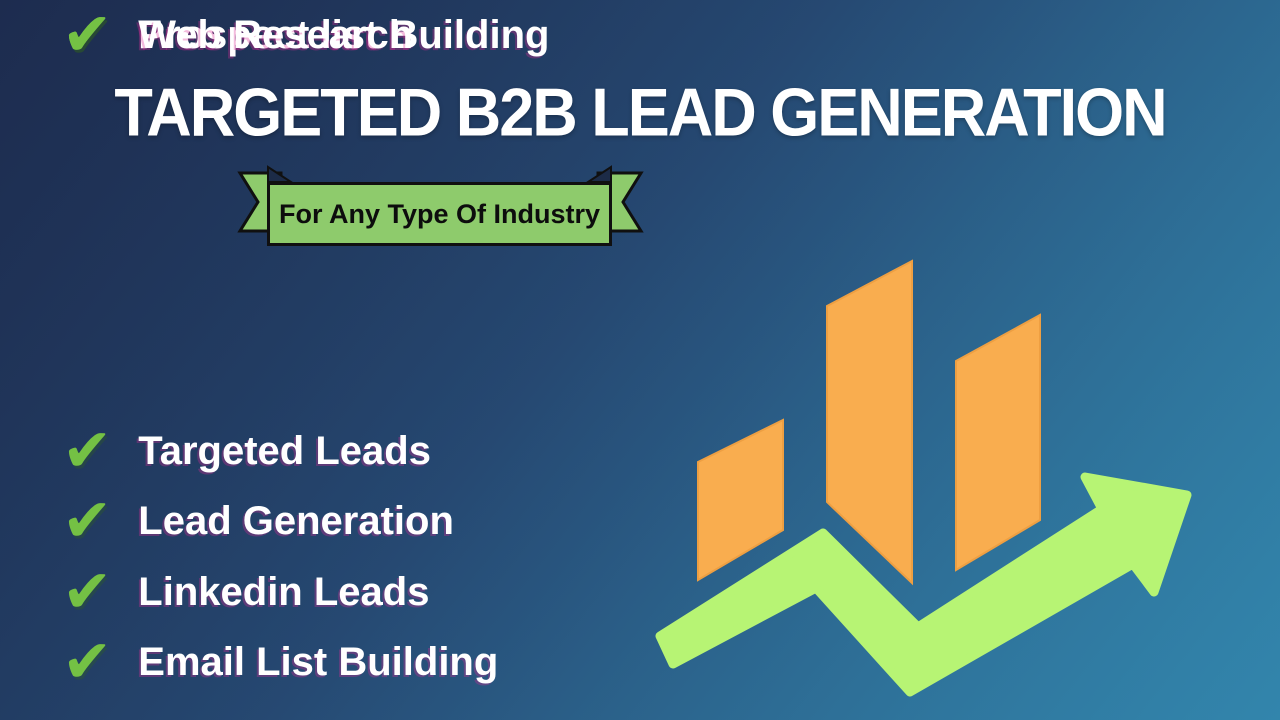  I want to click on ribbon-right-fold, so click(598, 174).